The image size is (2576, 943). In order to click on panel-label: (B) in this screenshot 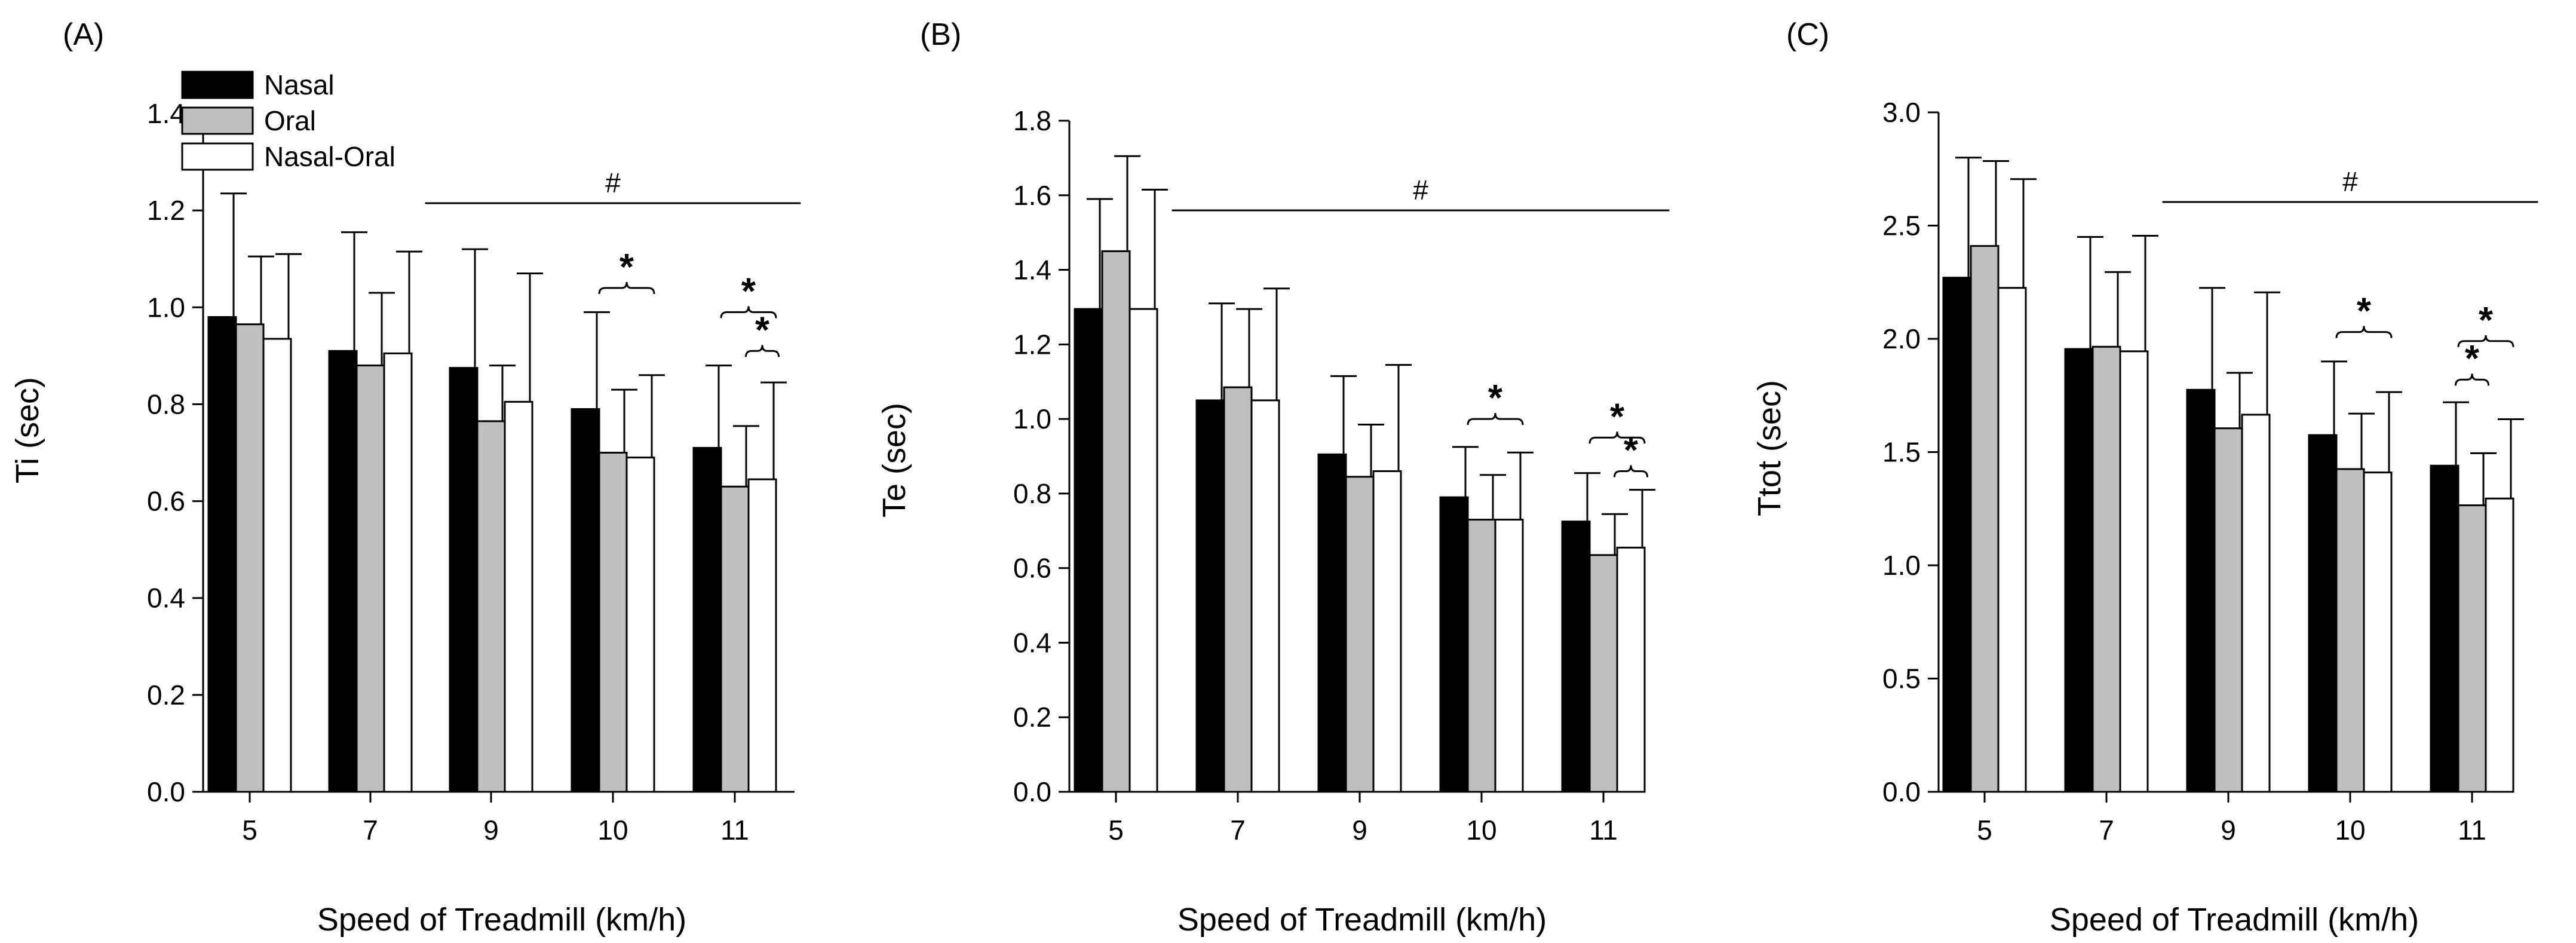, I will do `click(940, 34)`.